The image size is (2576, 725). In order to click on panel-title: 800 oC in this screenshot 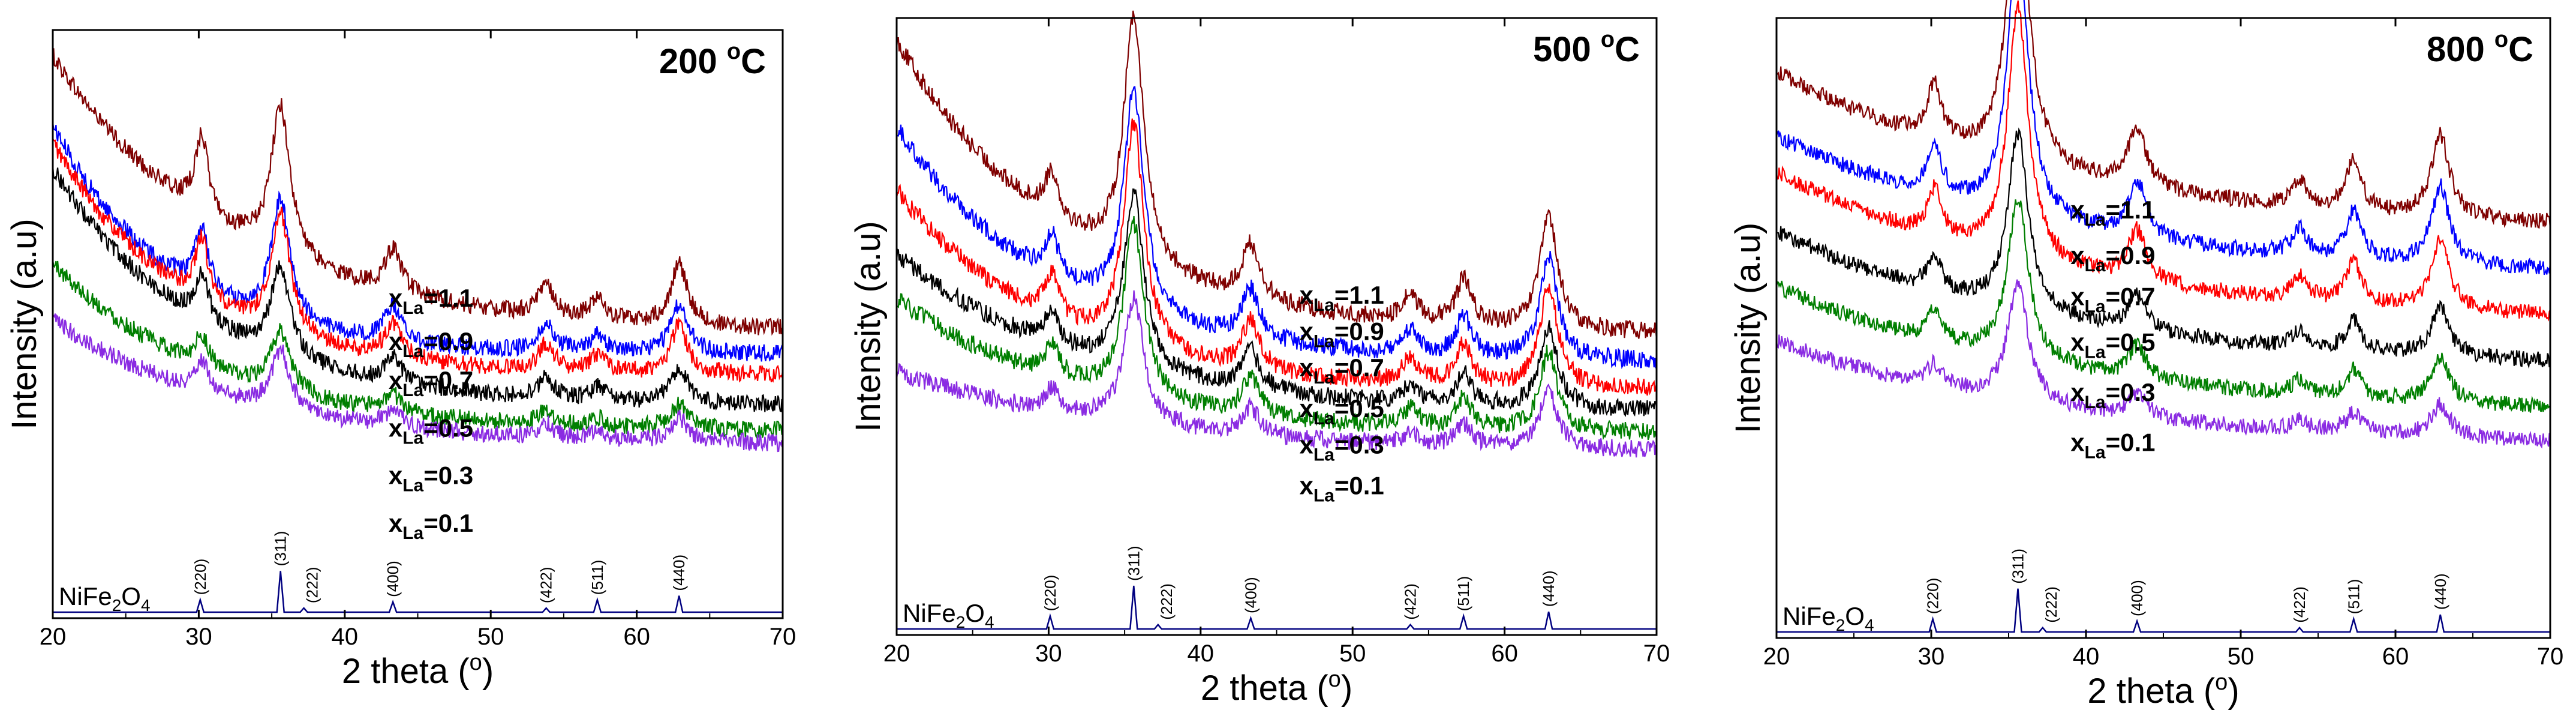, I will do `click(2480, 48)`.